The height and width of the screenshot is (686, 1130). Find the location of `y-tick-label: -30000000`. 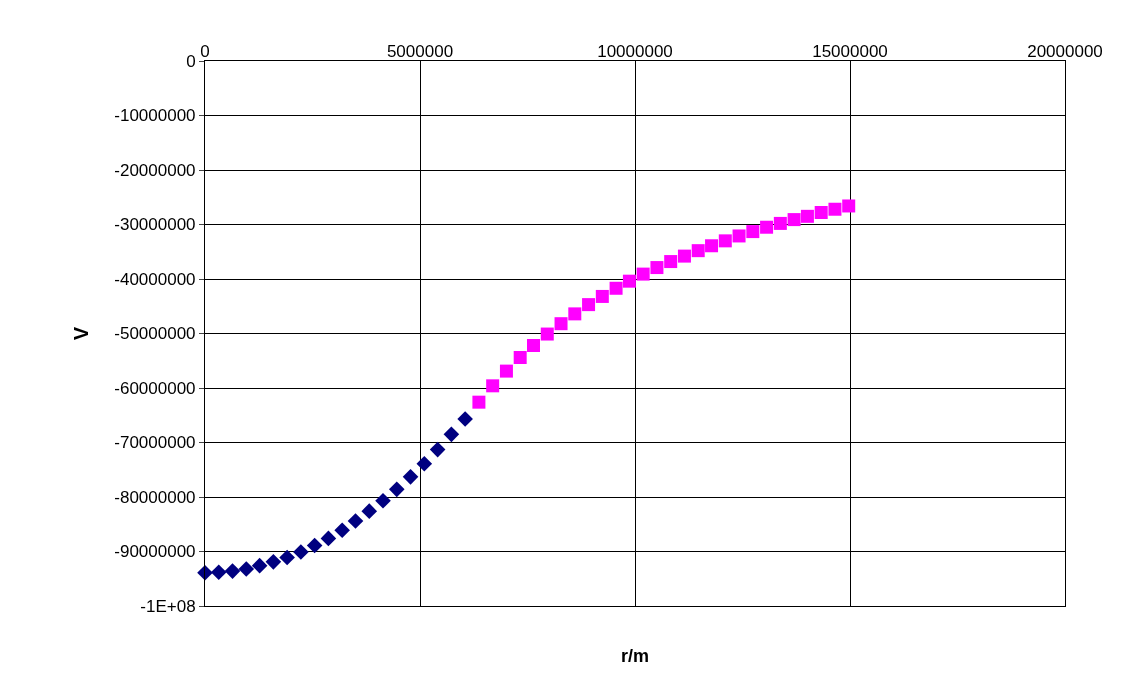

y-tick-label: -30000000 is located at coordinates (155, 225).